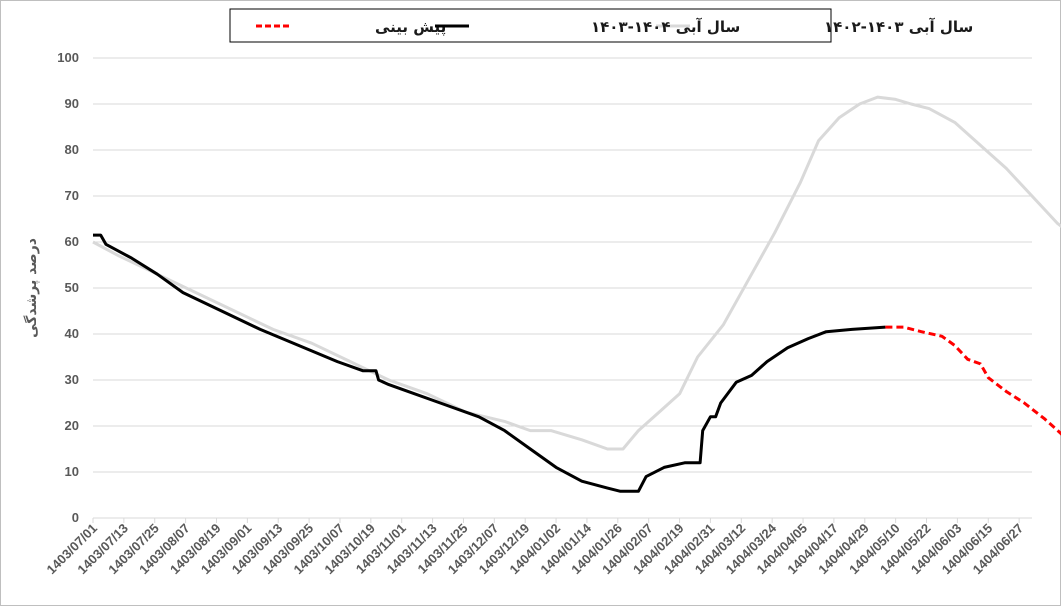 The image size is (1061, 606). Describe the element at coordinates (75, 517) in the screenshot. I see `y-tick-label: 0` at that location.